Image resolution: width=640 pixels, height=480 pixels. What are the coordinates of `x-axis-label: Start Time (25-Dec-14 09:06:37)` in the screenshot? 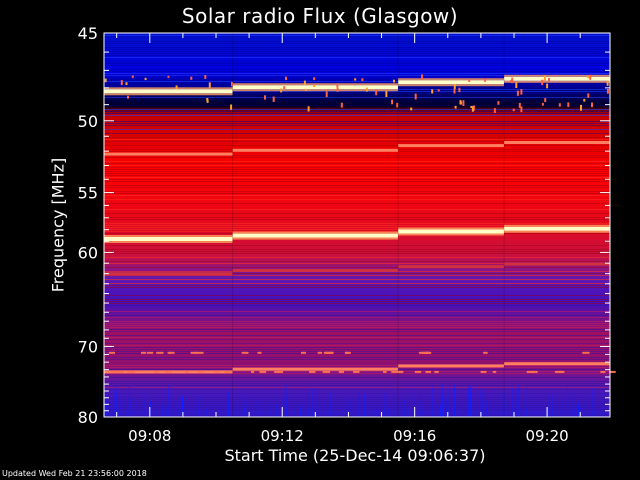 It's located at (355, 455).